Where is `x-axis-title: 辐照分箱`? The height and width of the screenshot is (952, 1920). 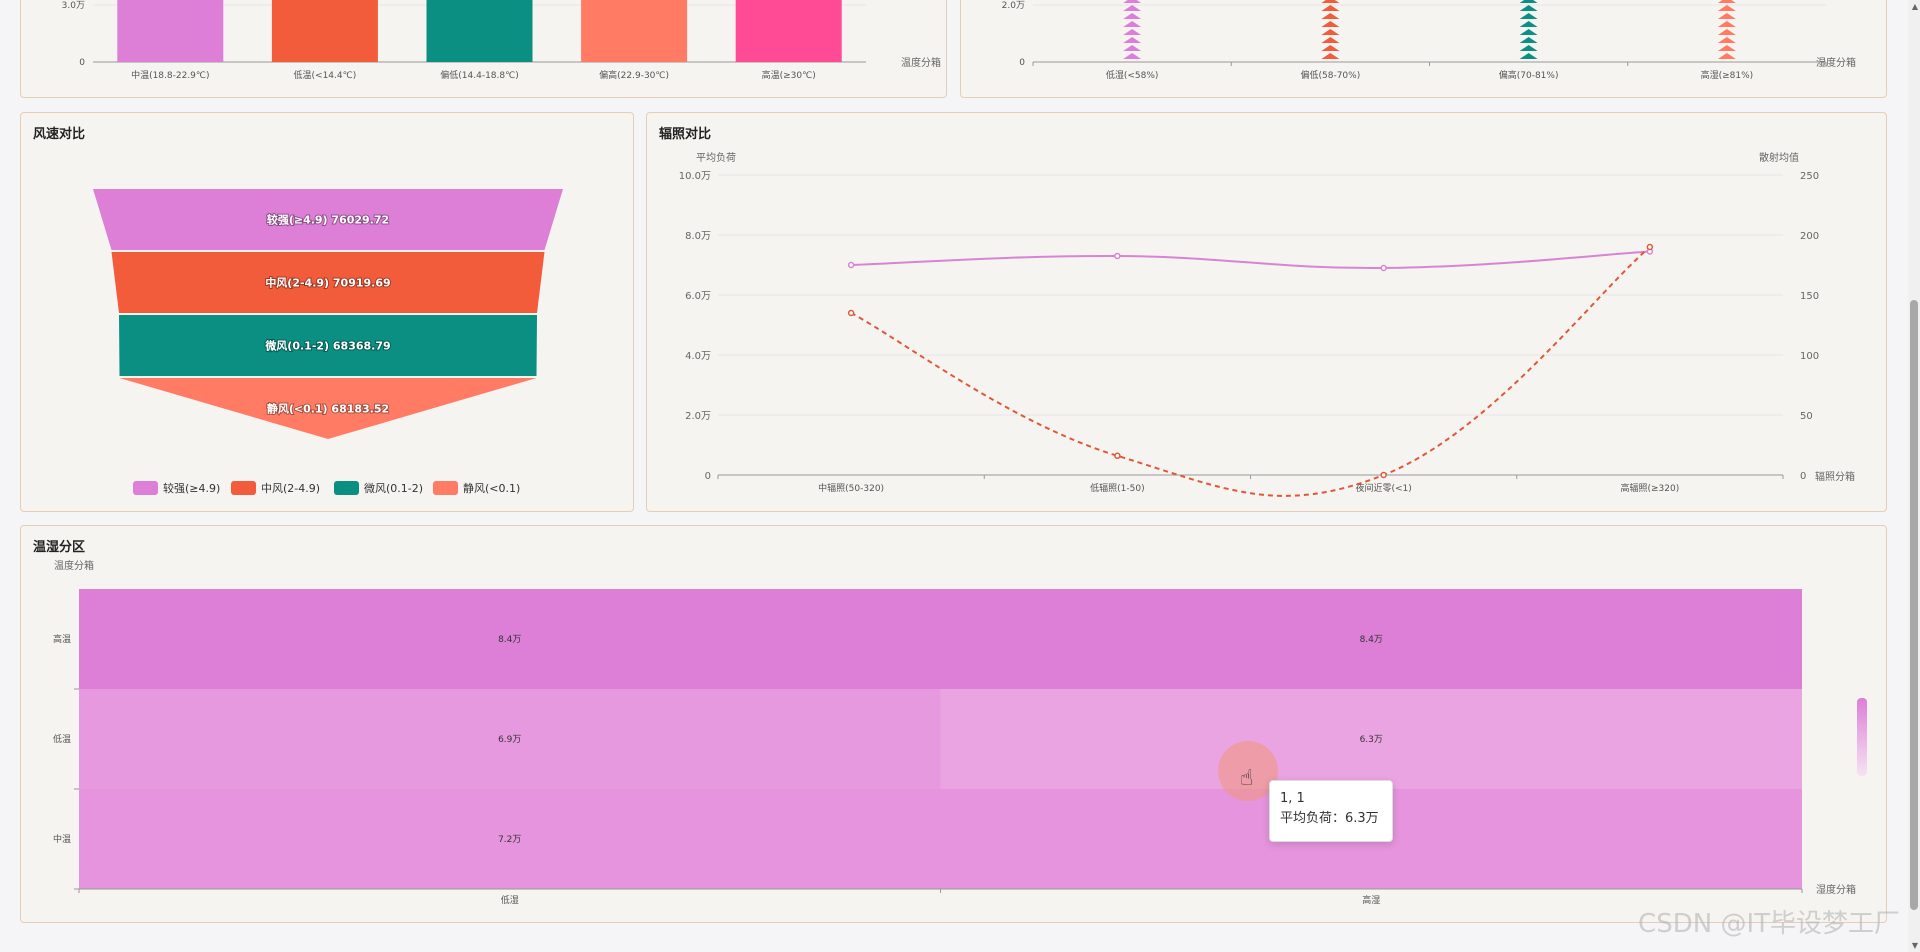 x-axis-title: 辐照分箱 is located at coordinates (1835, 476).